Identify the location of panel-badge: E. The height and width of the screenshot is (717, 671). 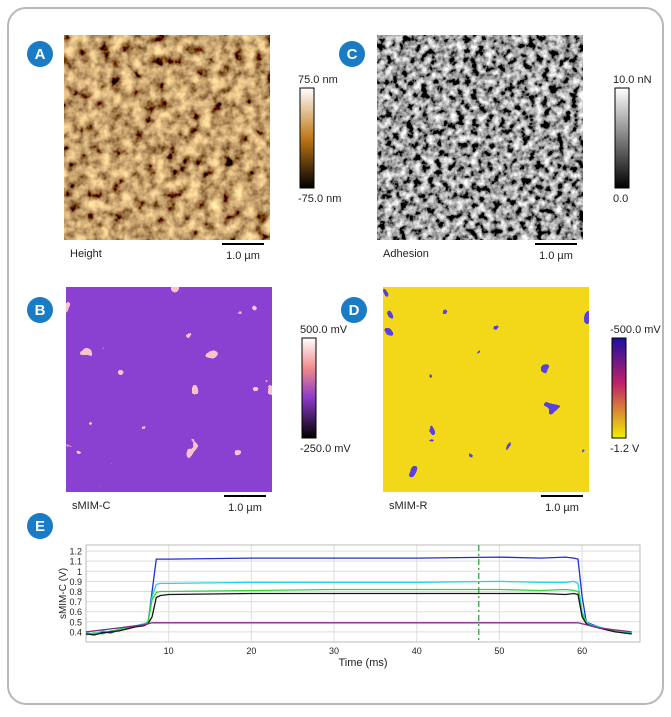
(40, 526).